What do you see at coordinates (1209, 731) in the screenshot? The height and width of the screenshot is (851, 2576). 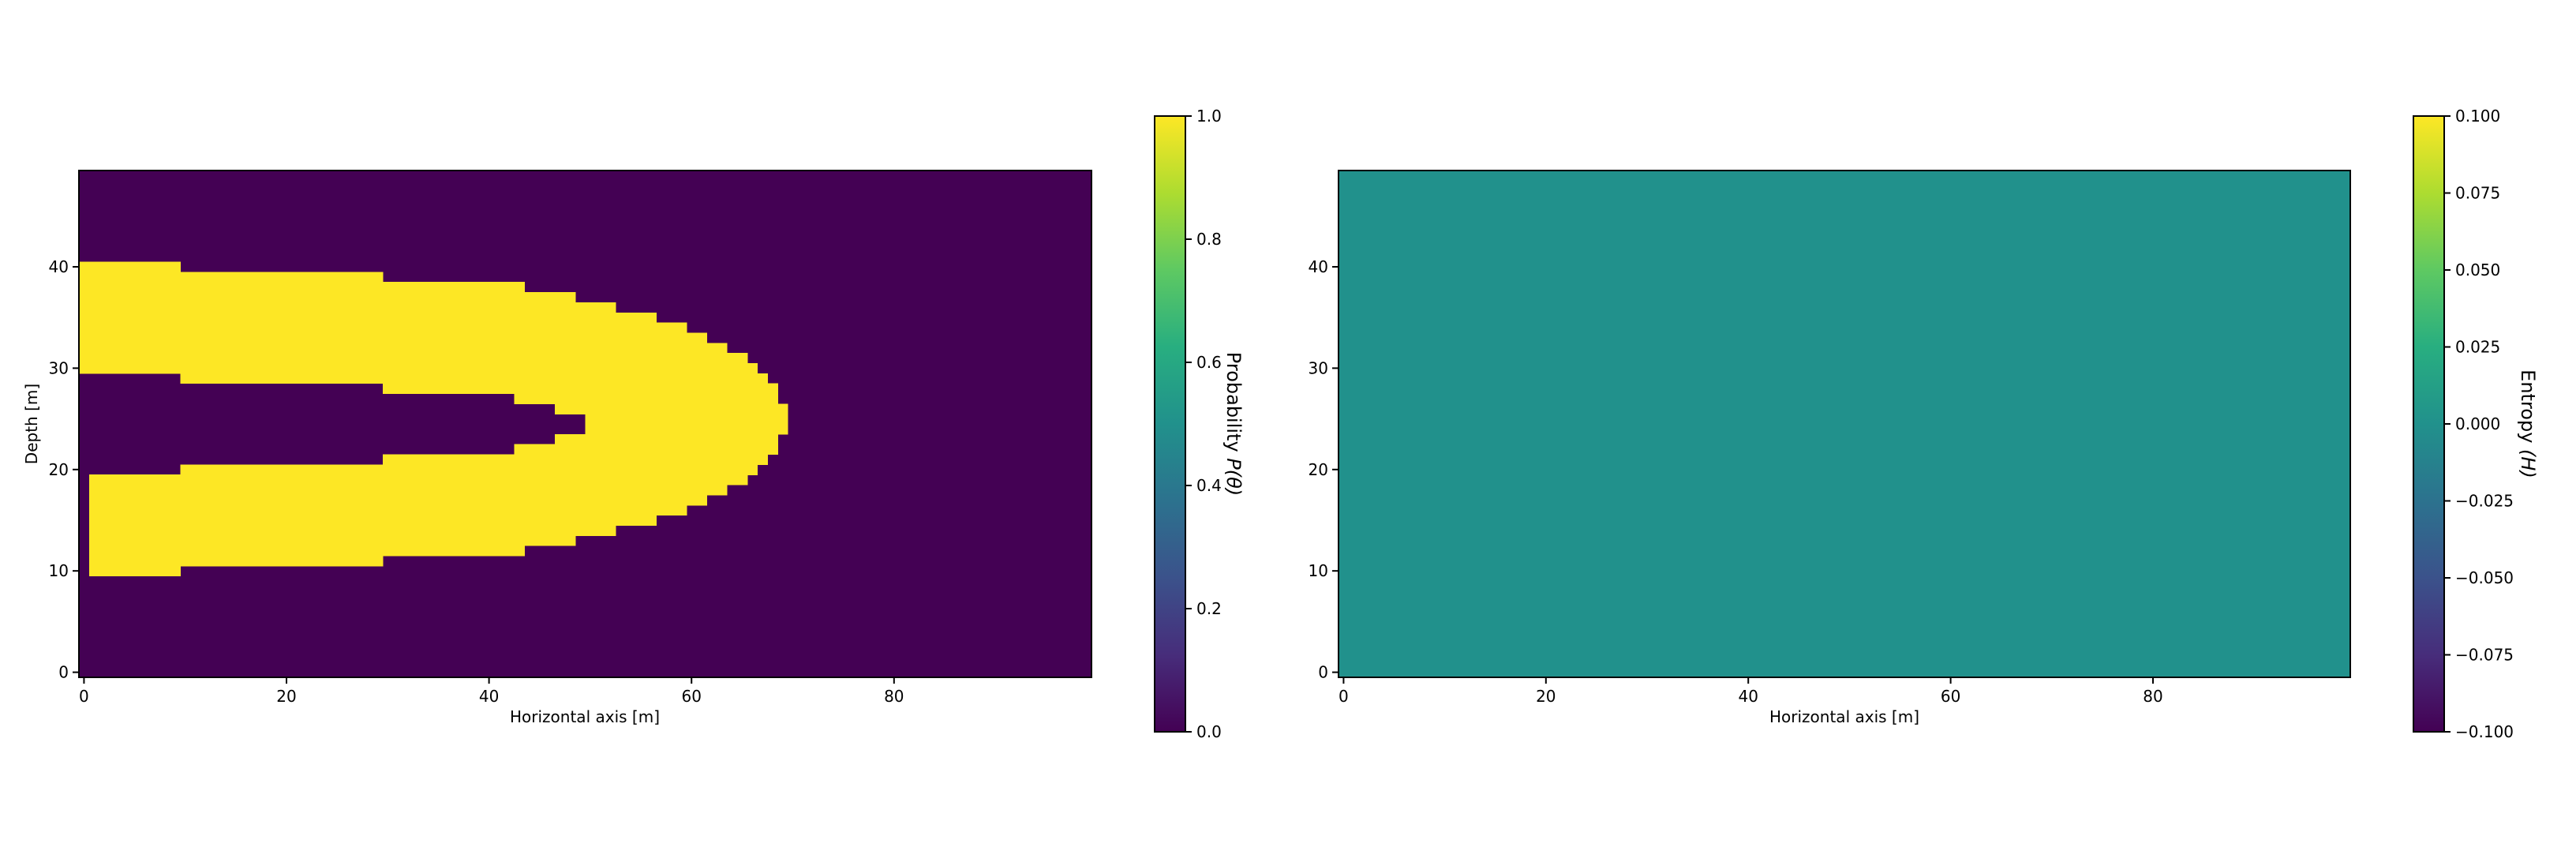 I see `probability-colorbar-tick-label: 0.0` at bounding box center [1209, 731].